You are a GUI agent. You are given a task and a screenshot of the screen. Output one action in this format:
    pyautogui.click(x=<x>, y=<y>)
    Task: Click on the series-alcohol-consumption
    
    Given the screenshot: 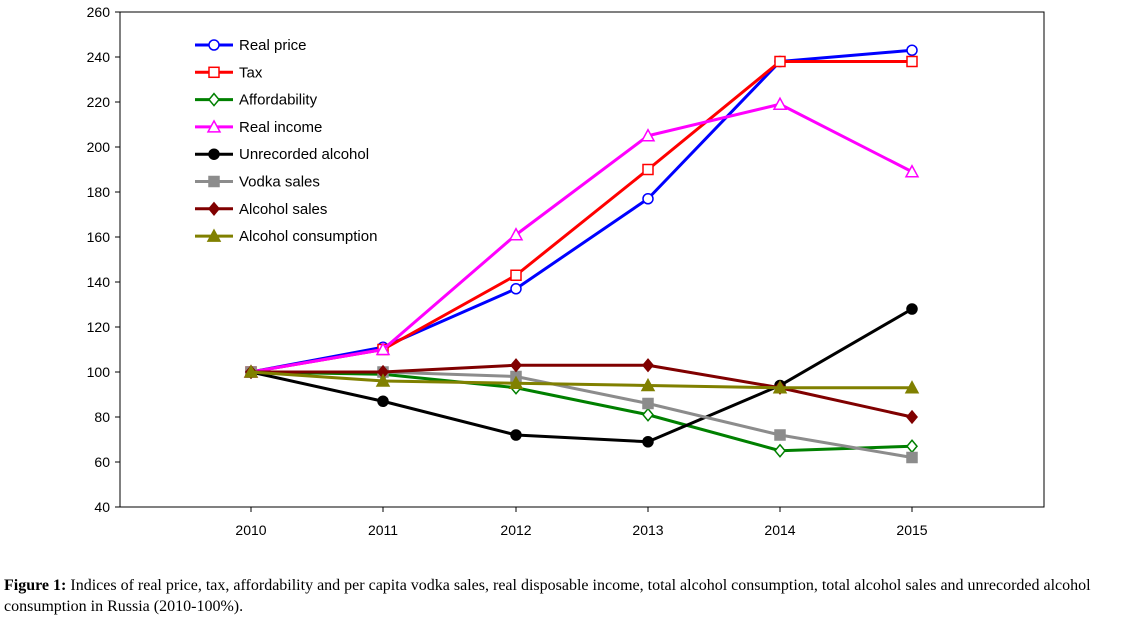 What is the action you would take?
    pyautogui.click(x=581, y=379)
    